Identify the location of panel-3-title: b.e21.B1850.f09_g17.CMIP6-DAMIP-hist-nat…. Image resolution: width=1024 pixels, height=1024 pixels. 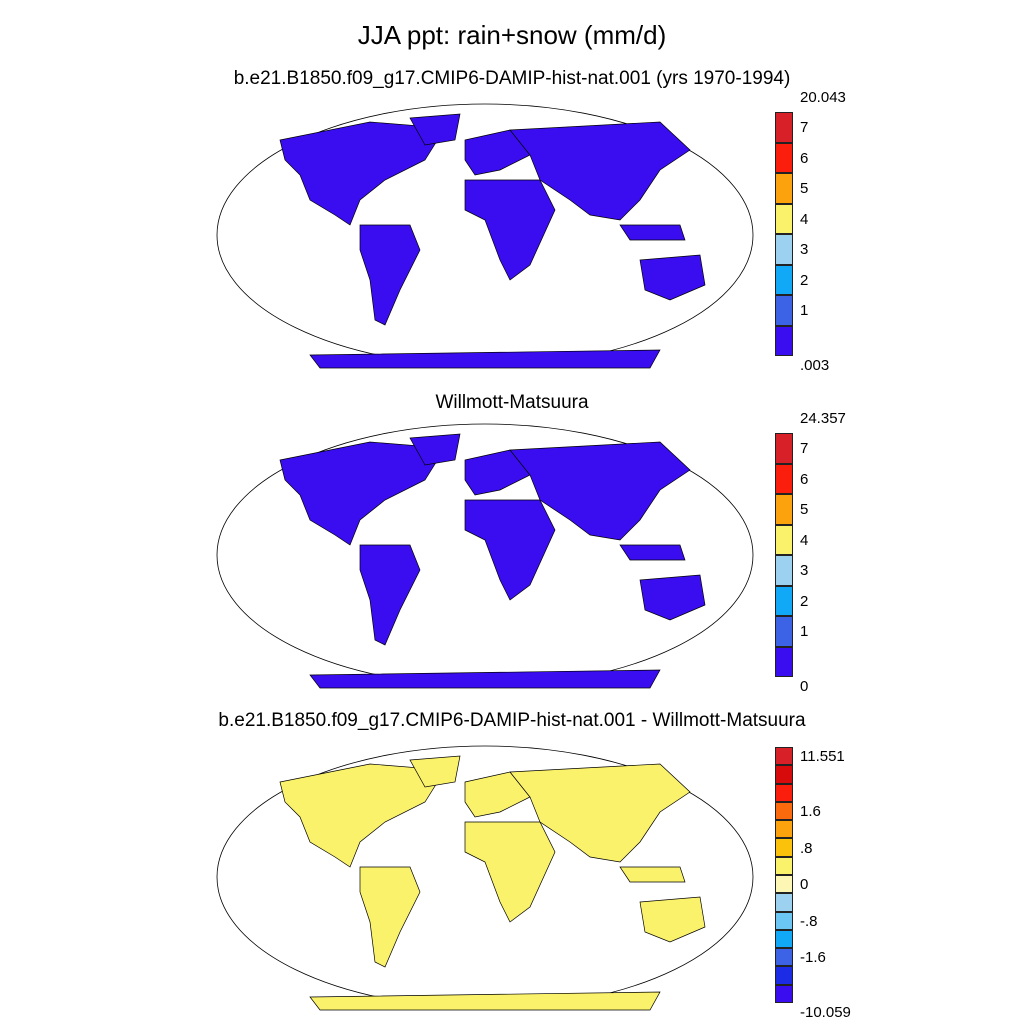
(512, 720).